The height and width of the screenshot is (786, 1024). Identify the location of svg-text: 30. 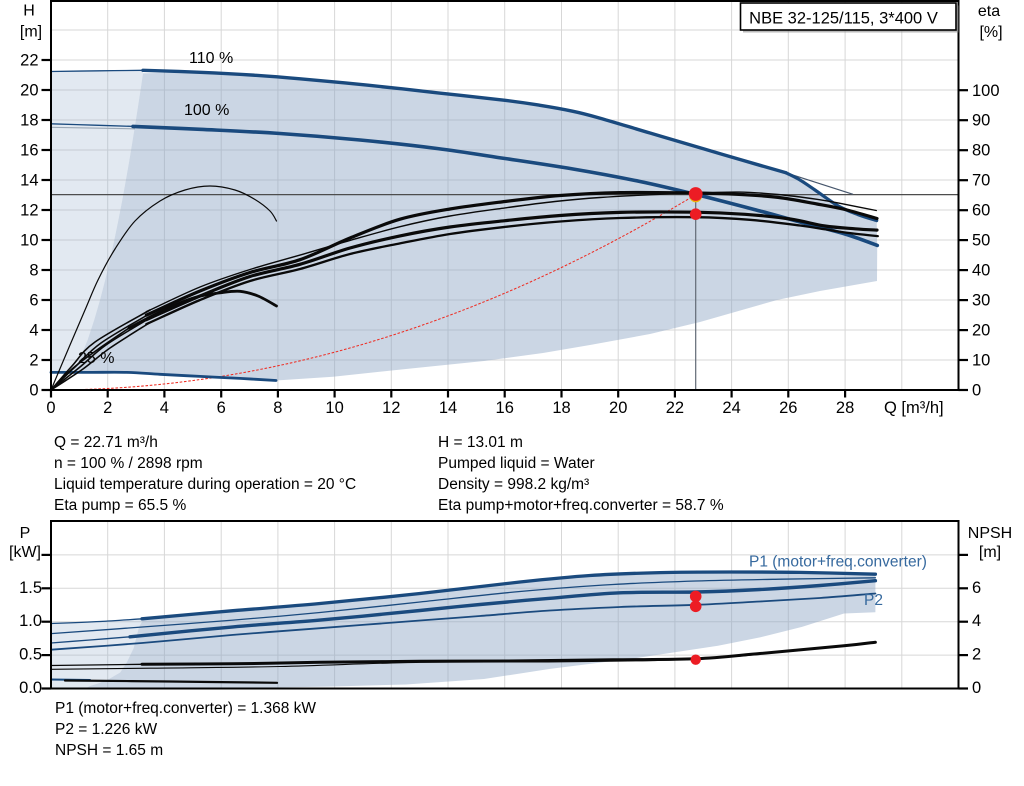
(981, 301).